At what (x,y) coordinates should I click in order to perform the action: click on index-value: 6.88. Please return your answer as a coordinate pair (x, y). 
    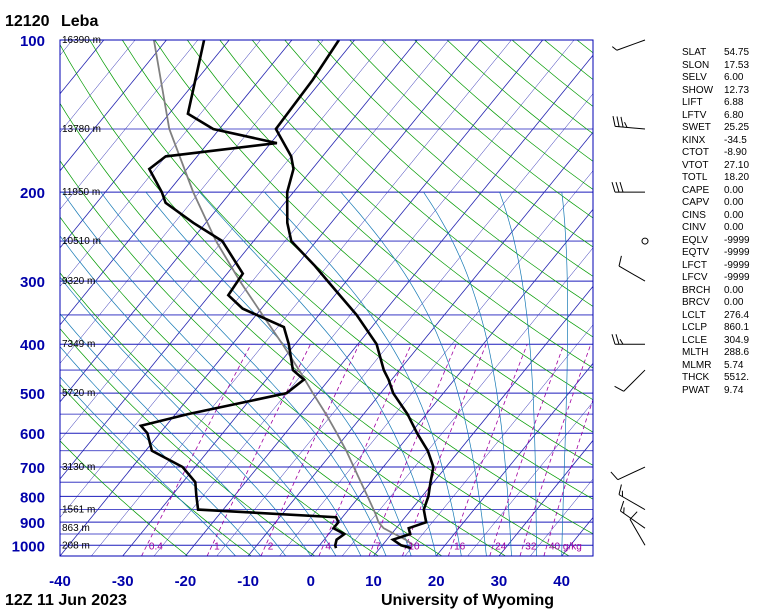
    Looking at the image, I should click on (734, 102).